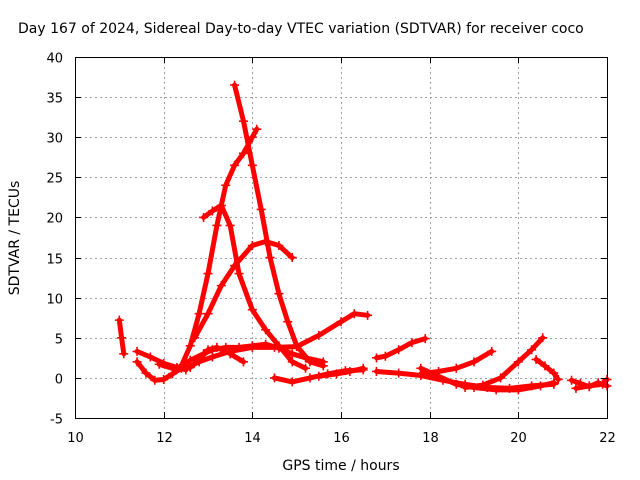 The width and height of the screenshot is (640, 480). I want to click on x-tick-label: 18, so click(430, 438).